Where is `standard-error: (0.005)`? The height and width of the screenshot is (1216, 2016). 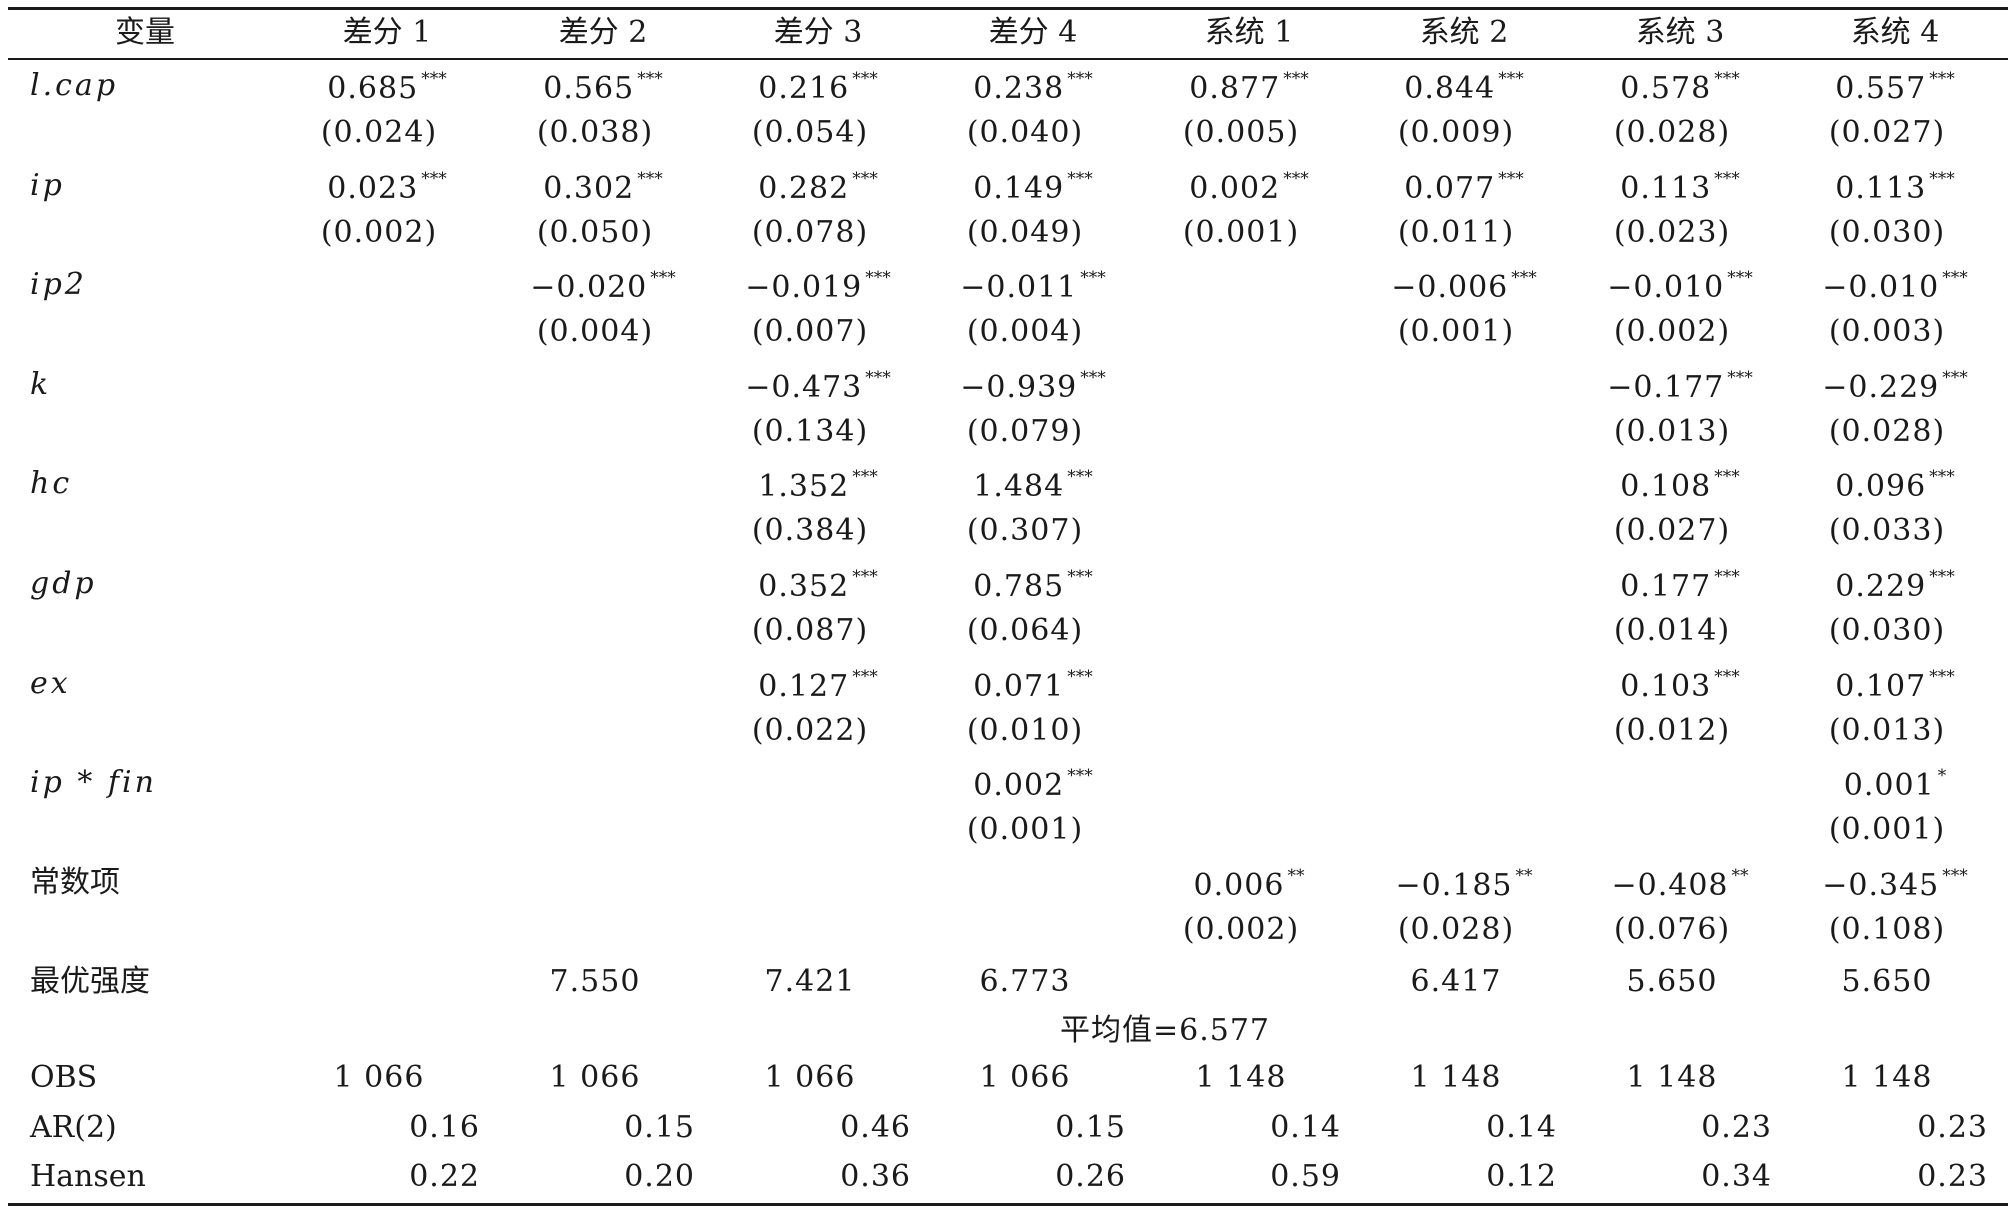
standard-error: (0.005) is located at coordinates (1241, 132).